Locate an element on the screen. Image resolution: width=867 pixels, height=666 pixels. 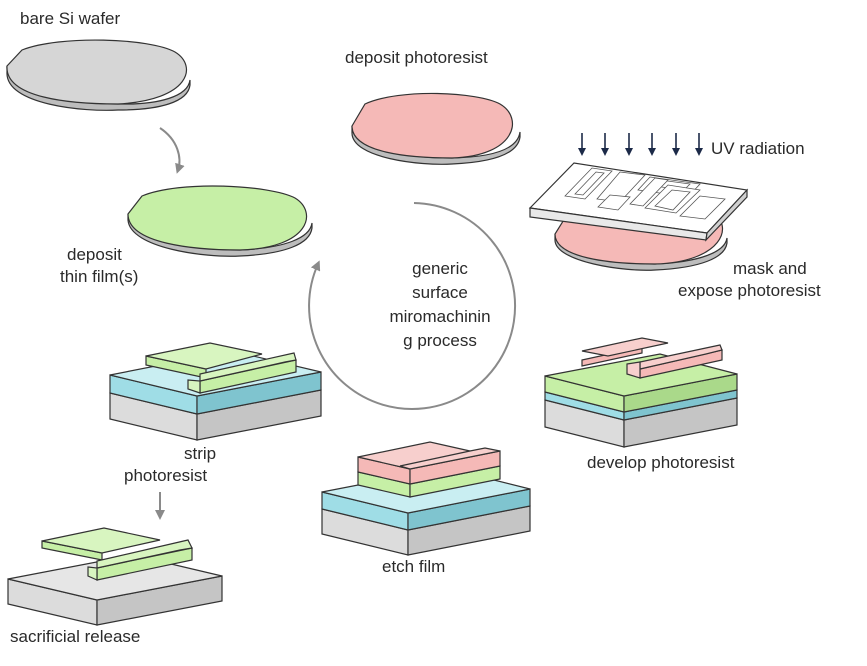
wafer-photoresist is located at coordinates (436, 128).